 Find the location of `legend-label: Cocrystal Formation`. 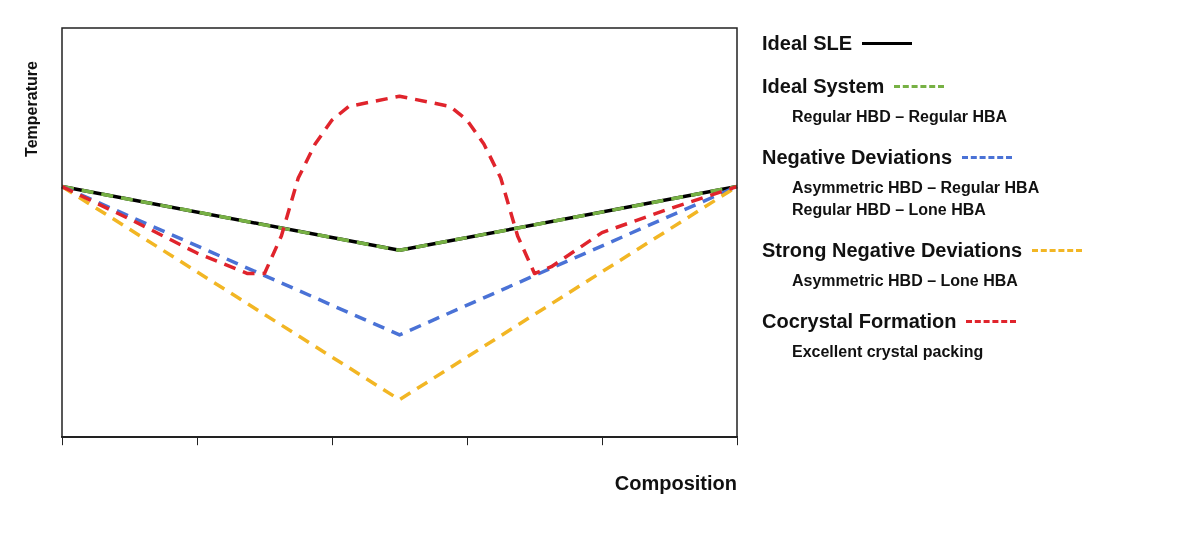

legend-label: Cocrystal Formation is located at coordinates (859, 321).